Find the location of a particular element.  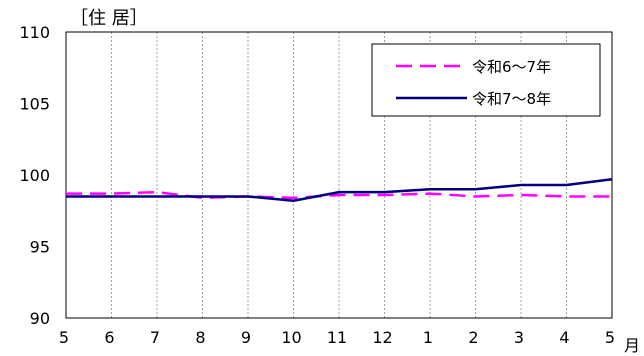

x-axis-ticks: 5 6 7 8 9 10 11 12 1 2 3 4 5 is located at coordinates (337, 337).